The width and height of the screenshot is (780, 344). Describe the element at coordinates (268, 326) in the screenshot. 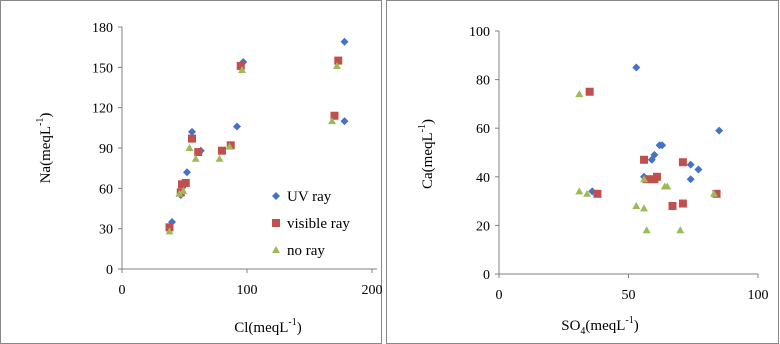

I see `left-x-axis-label: Cl(meqL-1)` at that location.